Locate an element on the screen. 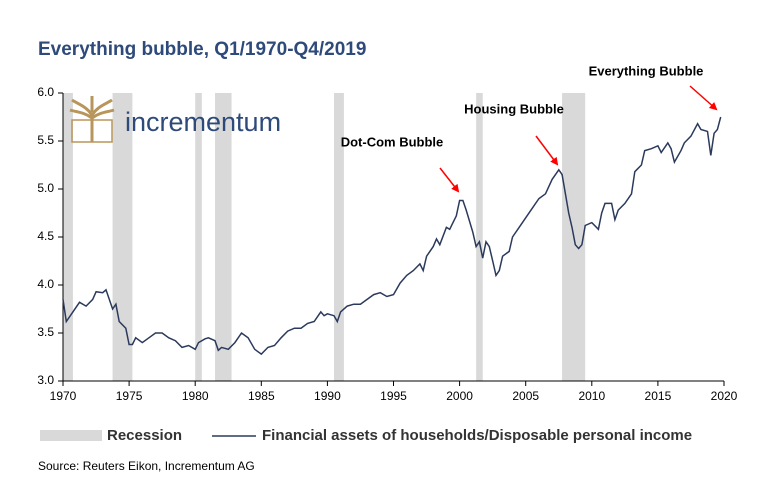 The image size is (762, 498). x-tick-label: 1970 is located at coordinates (63, 396).